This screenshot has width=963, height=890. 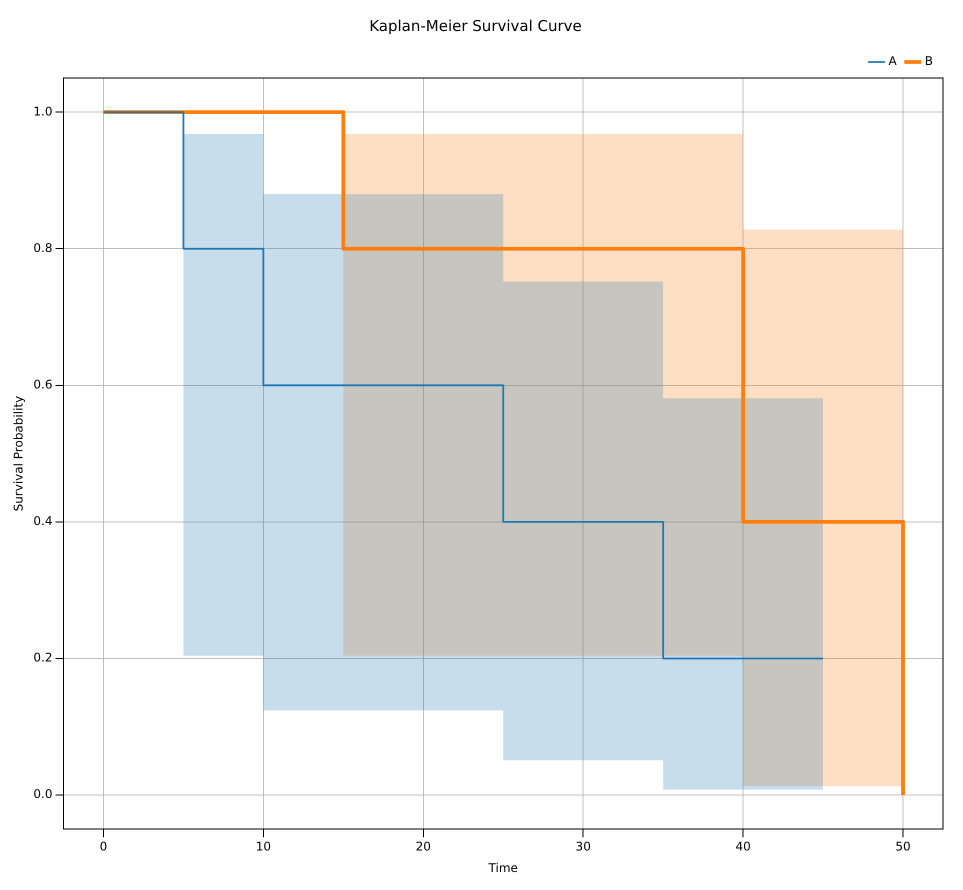 I want to click on x-tick-label: 40, so click(x=743, y=847).